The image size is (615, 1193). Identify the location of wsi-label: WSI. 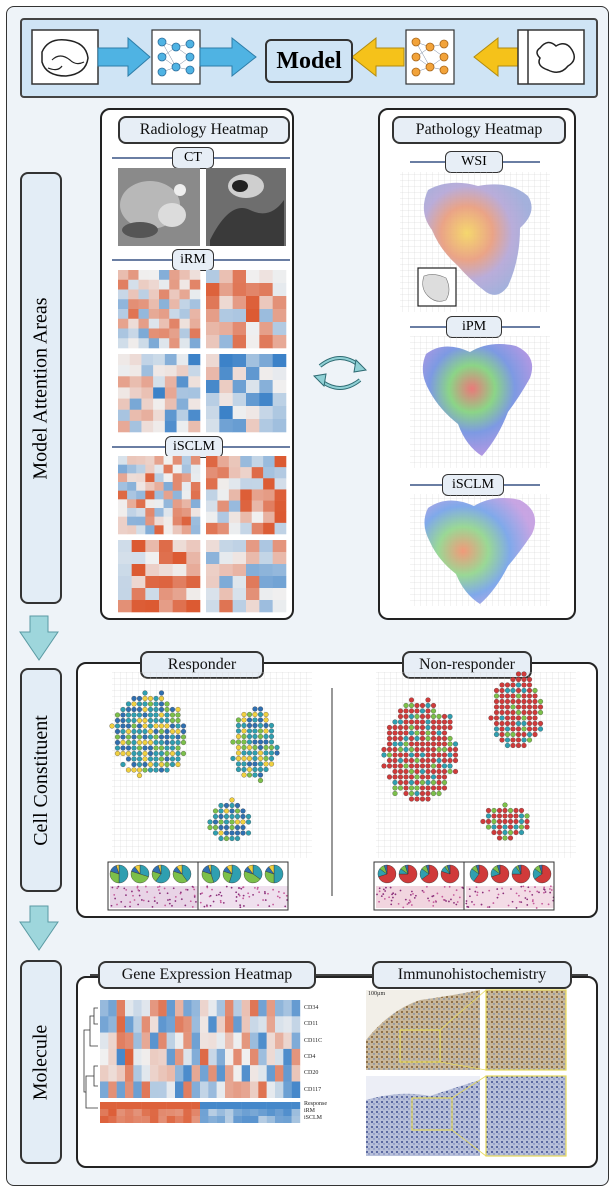
(474, 162).